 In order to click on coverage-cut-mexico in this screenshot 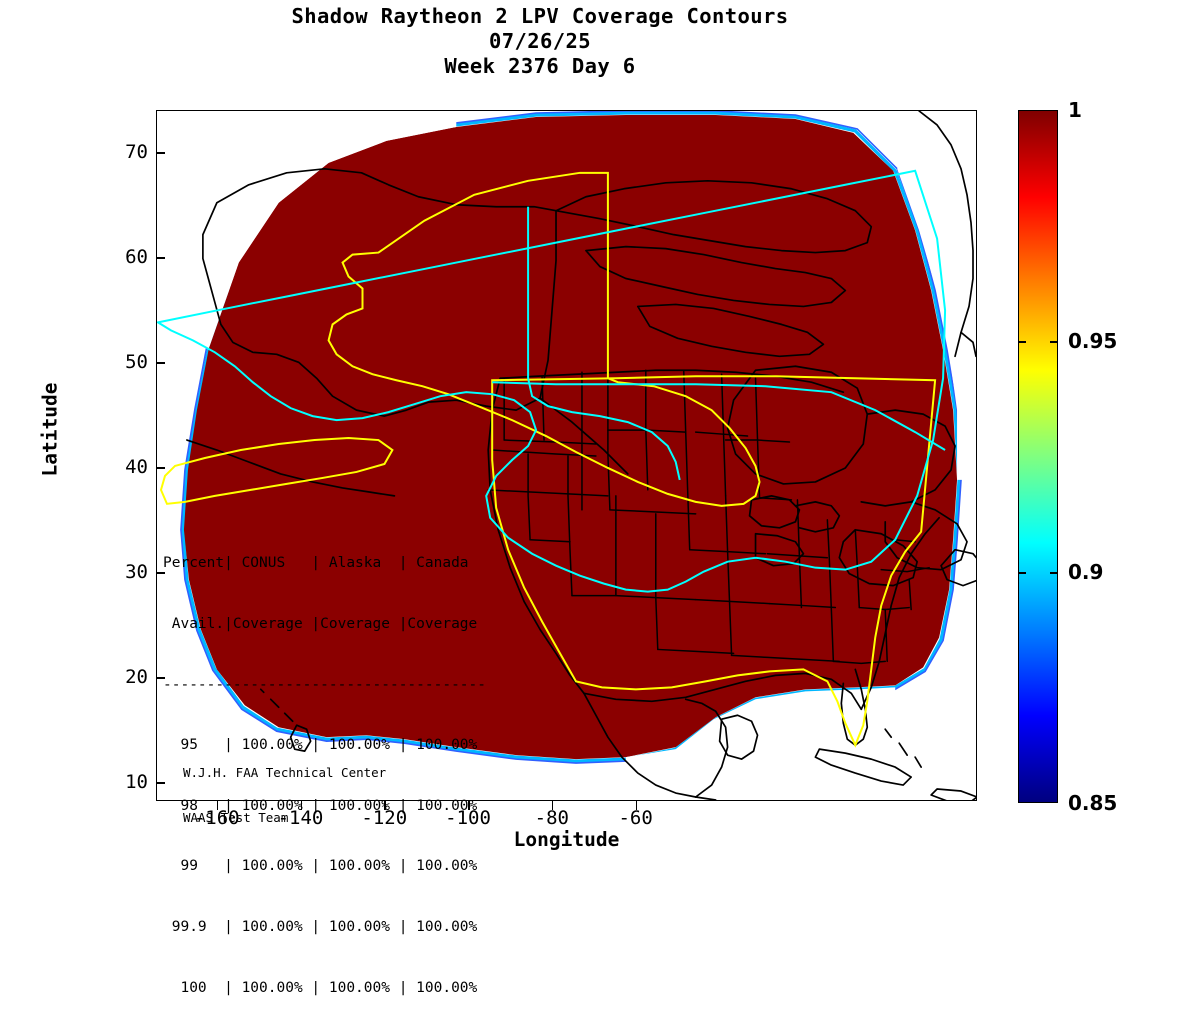, I will do `click(287, 754)`.